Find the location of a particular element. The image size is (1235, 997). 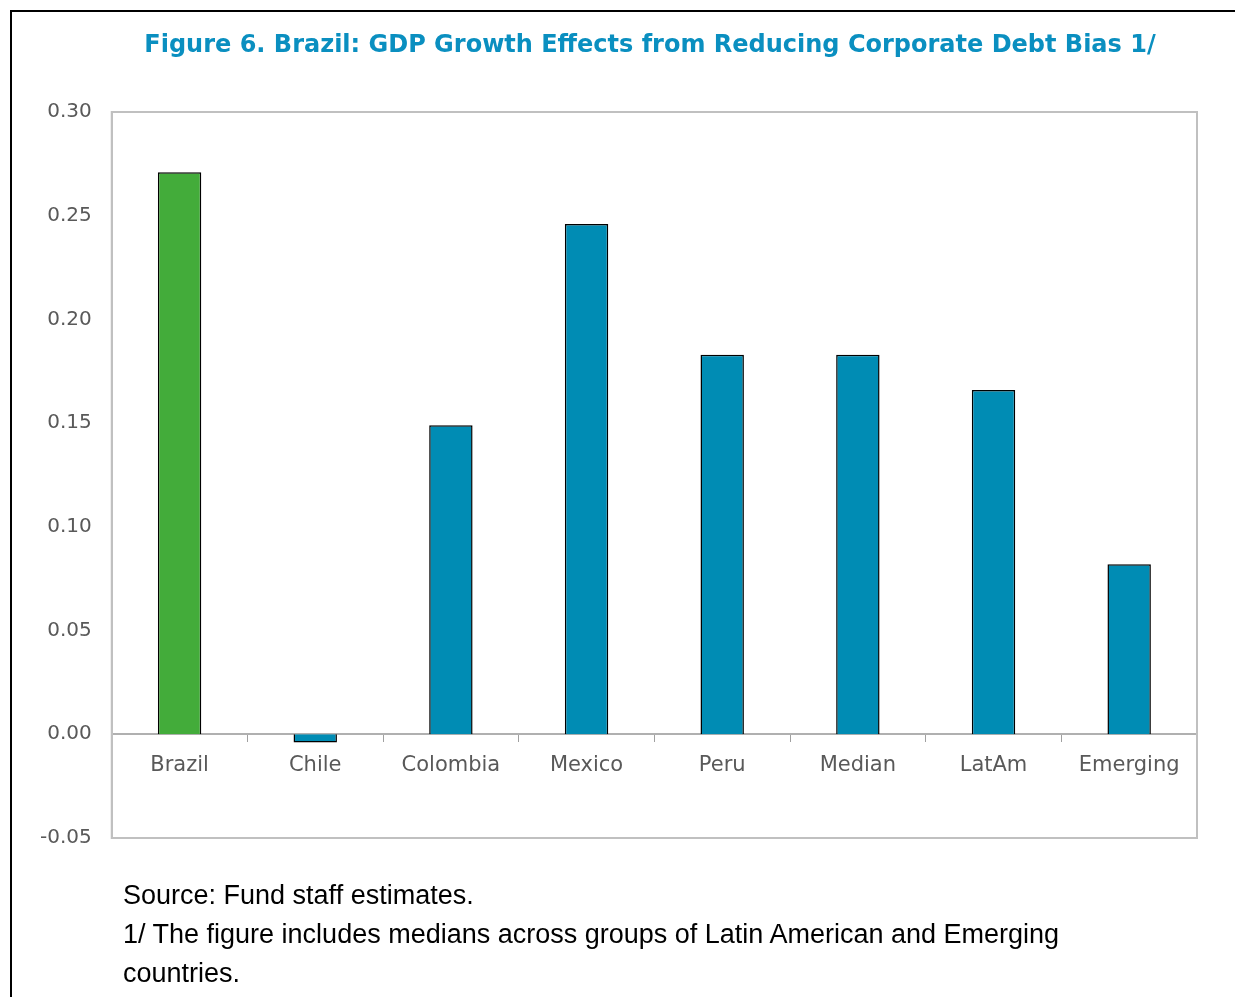

y-tick-label: 0.10 is located at coordinates (69, 525).